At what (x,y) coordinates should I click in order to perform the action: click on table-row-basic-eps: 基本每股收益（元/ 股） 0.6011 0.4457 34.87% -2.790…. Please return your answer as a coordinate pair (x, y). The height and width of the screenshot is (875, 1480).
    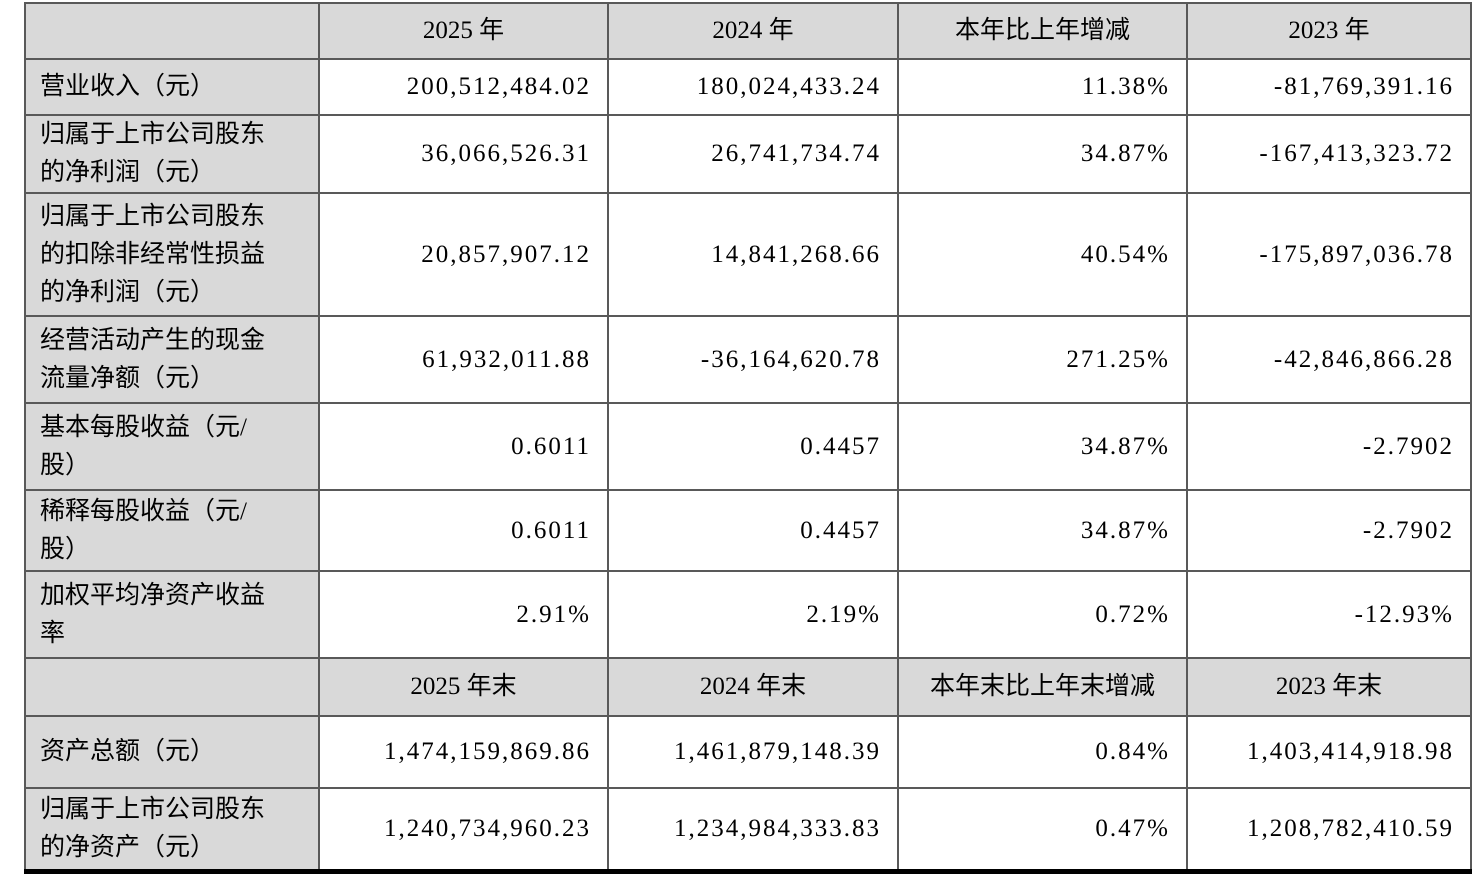
    Looking at the image, I should click on (748, 446).